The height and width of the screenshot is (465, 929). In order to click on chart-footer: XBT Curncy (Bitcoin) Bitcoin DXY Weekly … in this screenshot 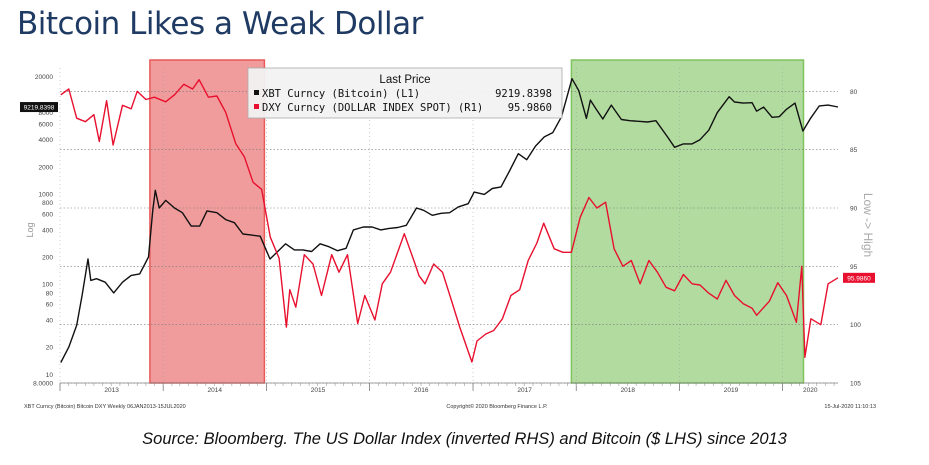, I will do `click(450, 406)`.